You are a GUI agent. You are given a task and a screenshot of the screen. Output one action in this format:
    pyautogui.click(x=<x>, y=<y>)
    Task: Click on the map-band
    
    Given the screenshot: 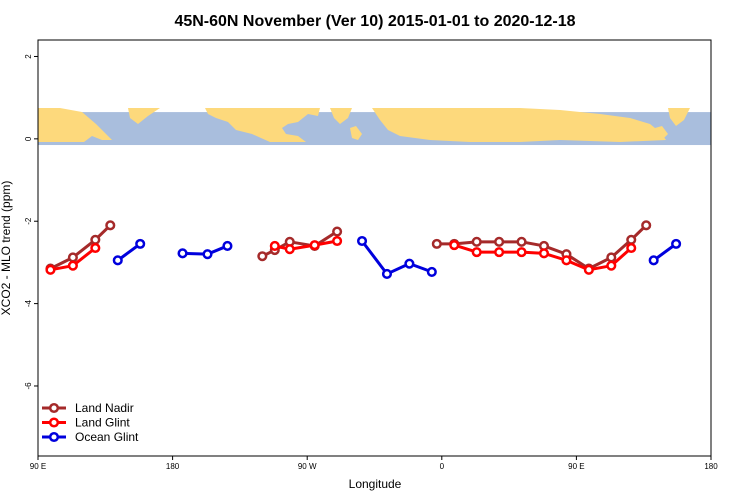 What is the action you would take?
    pyautogui.click(x=374, y=127)
    